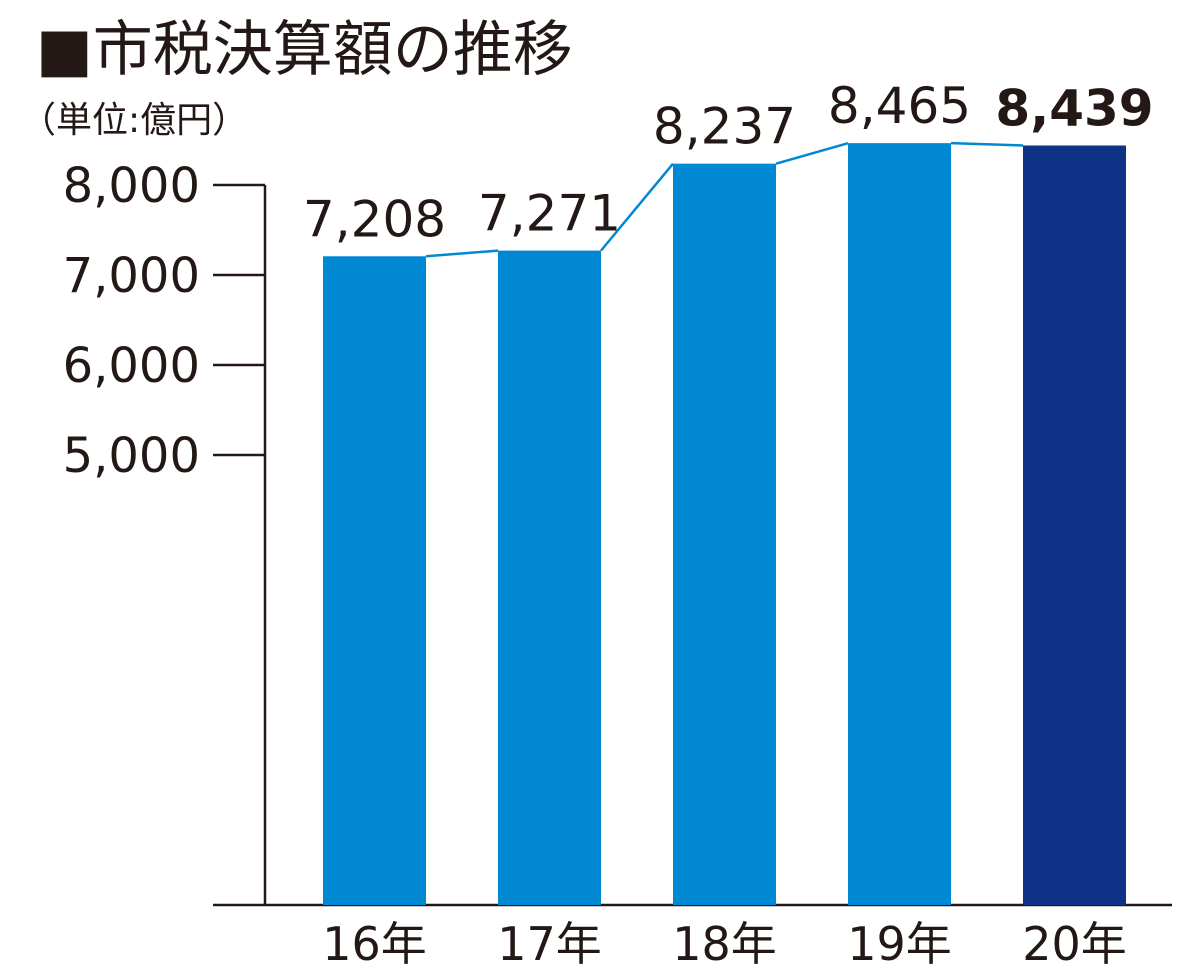 The width and height of the screenshot is (1200, 980). Describe the element at coordinates (374, 219) in the screenshot. I see `data-label: 7,208` at that location.